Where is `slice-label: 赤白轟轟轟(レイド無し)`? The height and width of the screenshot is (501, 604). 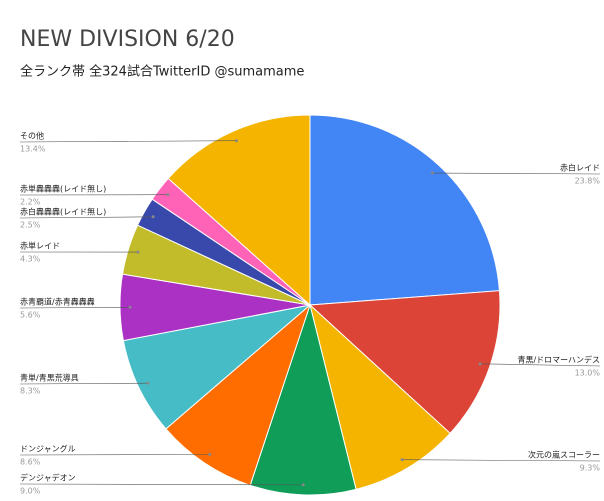
slice-label: 赤白轟轟轟(レイド無し) is located at coordinates (63, 212).